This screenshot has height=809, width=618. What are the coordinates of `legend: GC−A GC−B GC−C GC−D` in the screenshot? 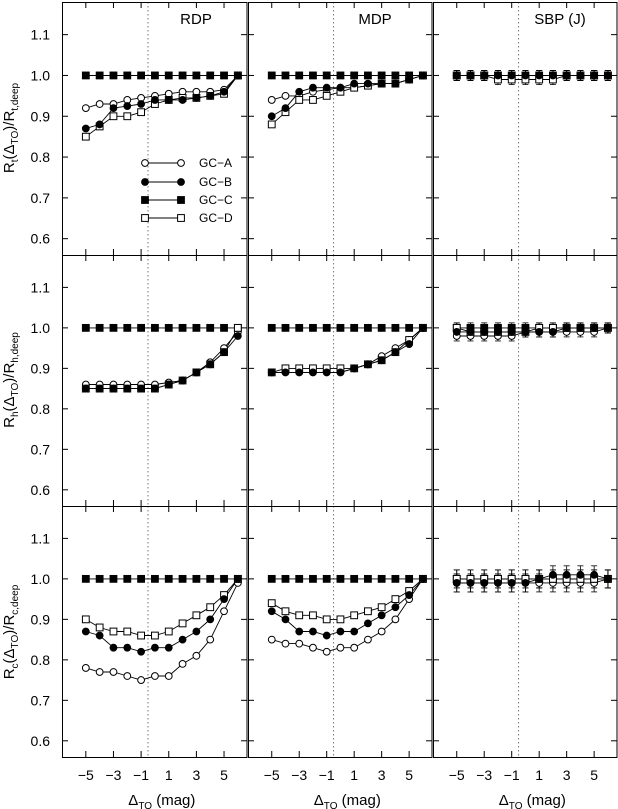 It's located at (187, 190).